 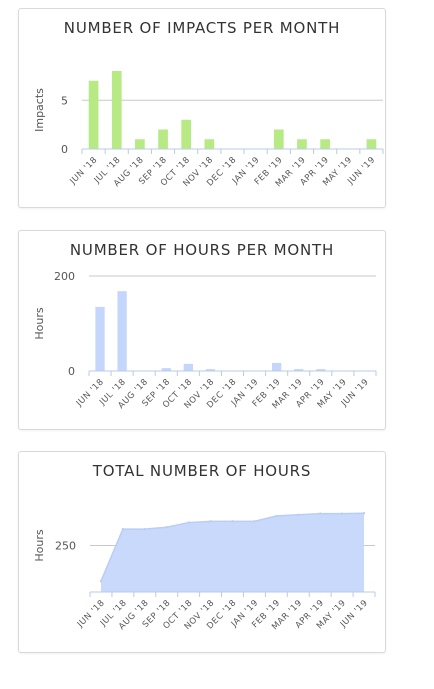 I want to click on y-tick-label: 200, so click(x=64, y=276).